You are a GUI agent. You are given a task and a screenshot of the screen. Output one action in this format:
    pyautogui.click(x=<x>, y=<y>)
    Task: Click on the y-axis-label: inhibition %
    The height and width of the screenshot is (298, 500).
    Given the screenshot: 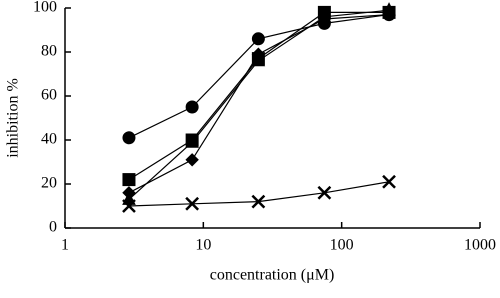 What is the action you would take?
    pyautogui.click(x=13, y=118)
    